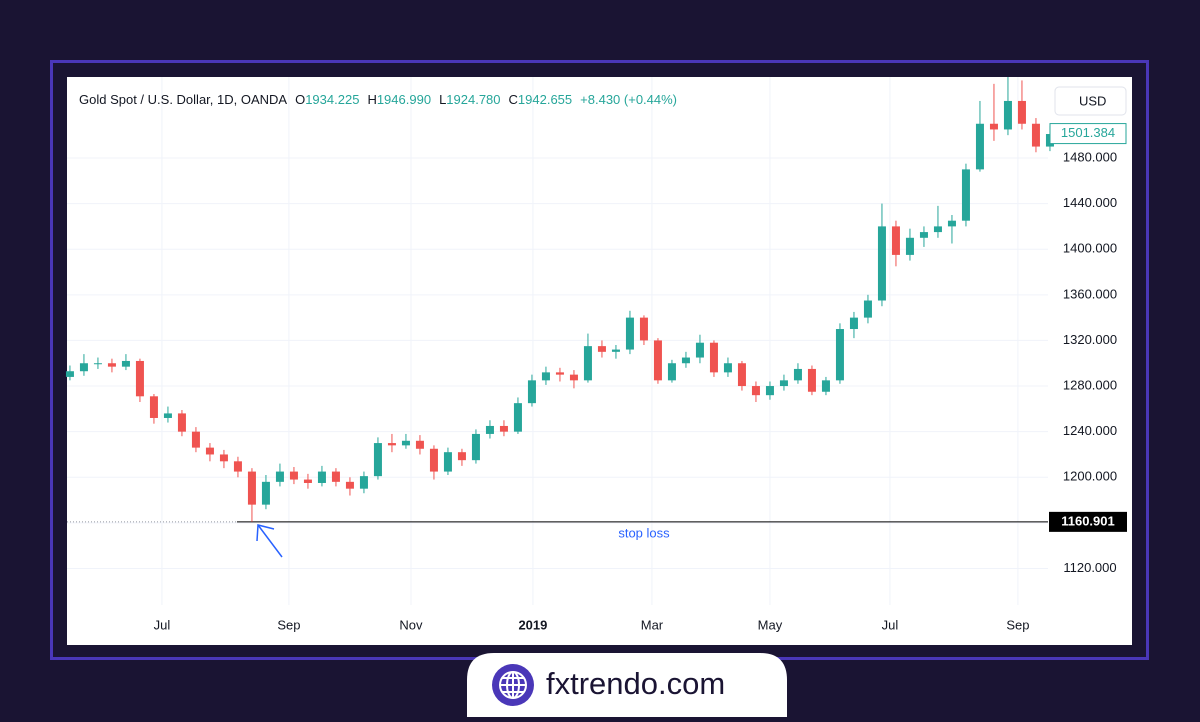 Image resolution: width=1200 pixels, height=722 pixels. I want to click on currency: USD, so click(1092, 100).